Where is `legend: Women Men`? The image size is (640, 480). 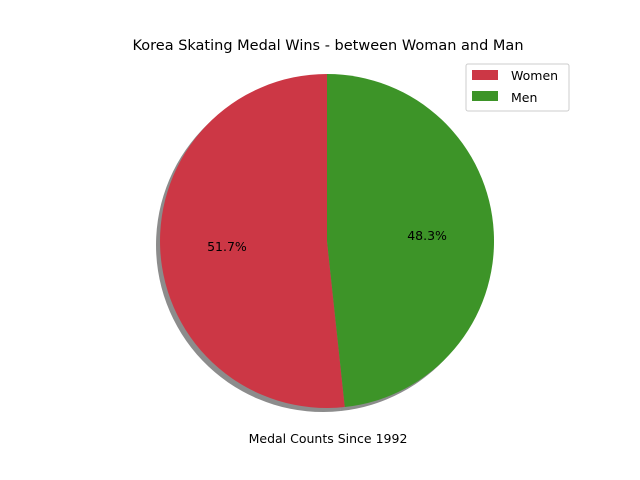 legend: Women Men is located at coordinates (517, 87).